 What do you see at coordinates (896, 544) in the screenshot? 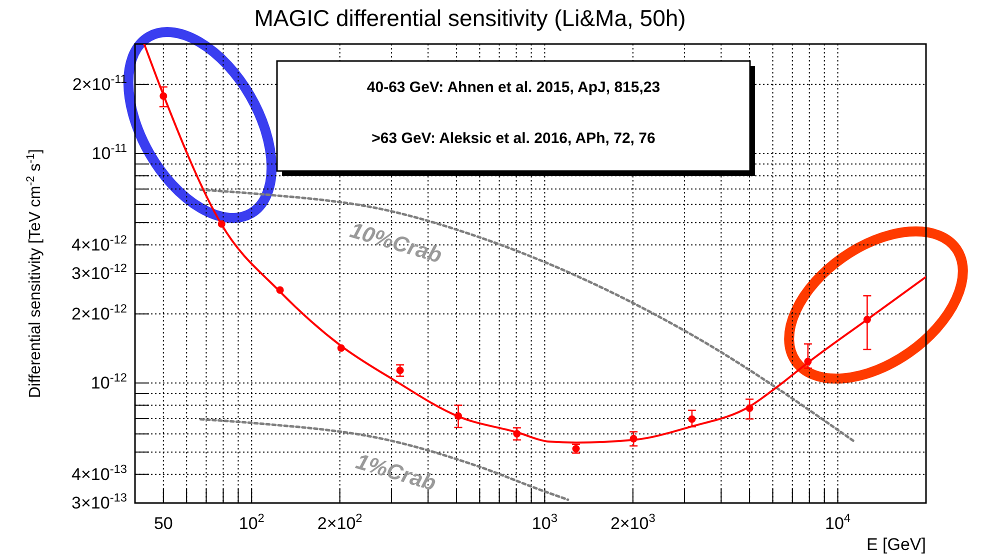
I see `x-axis-title: E [GeV]` at bounding box center [896, 544].